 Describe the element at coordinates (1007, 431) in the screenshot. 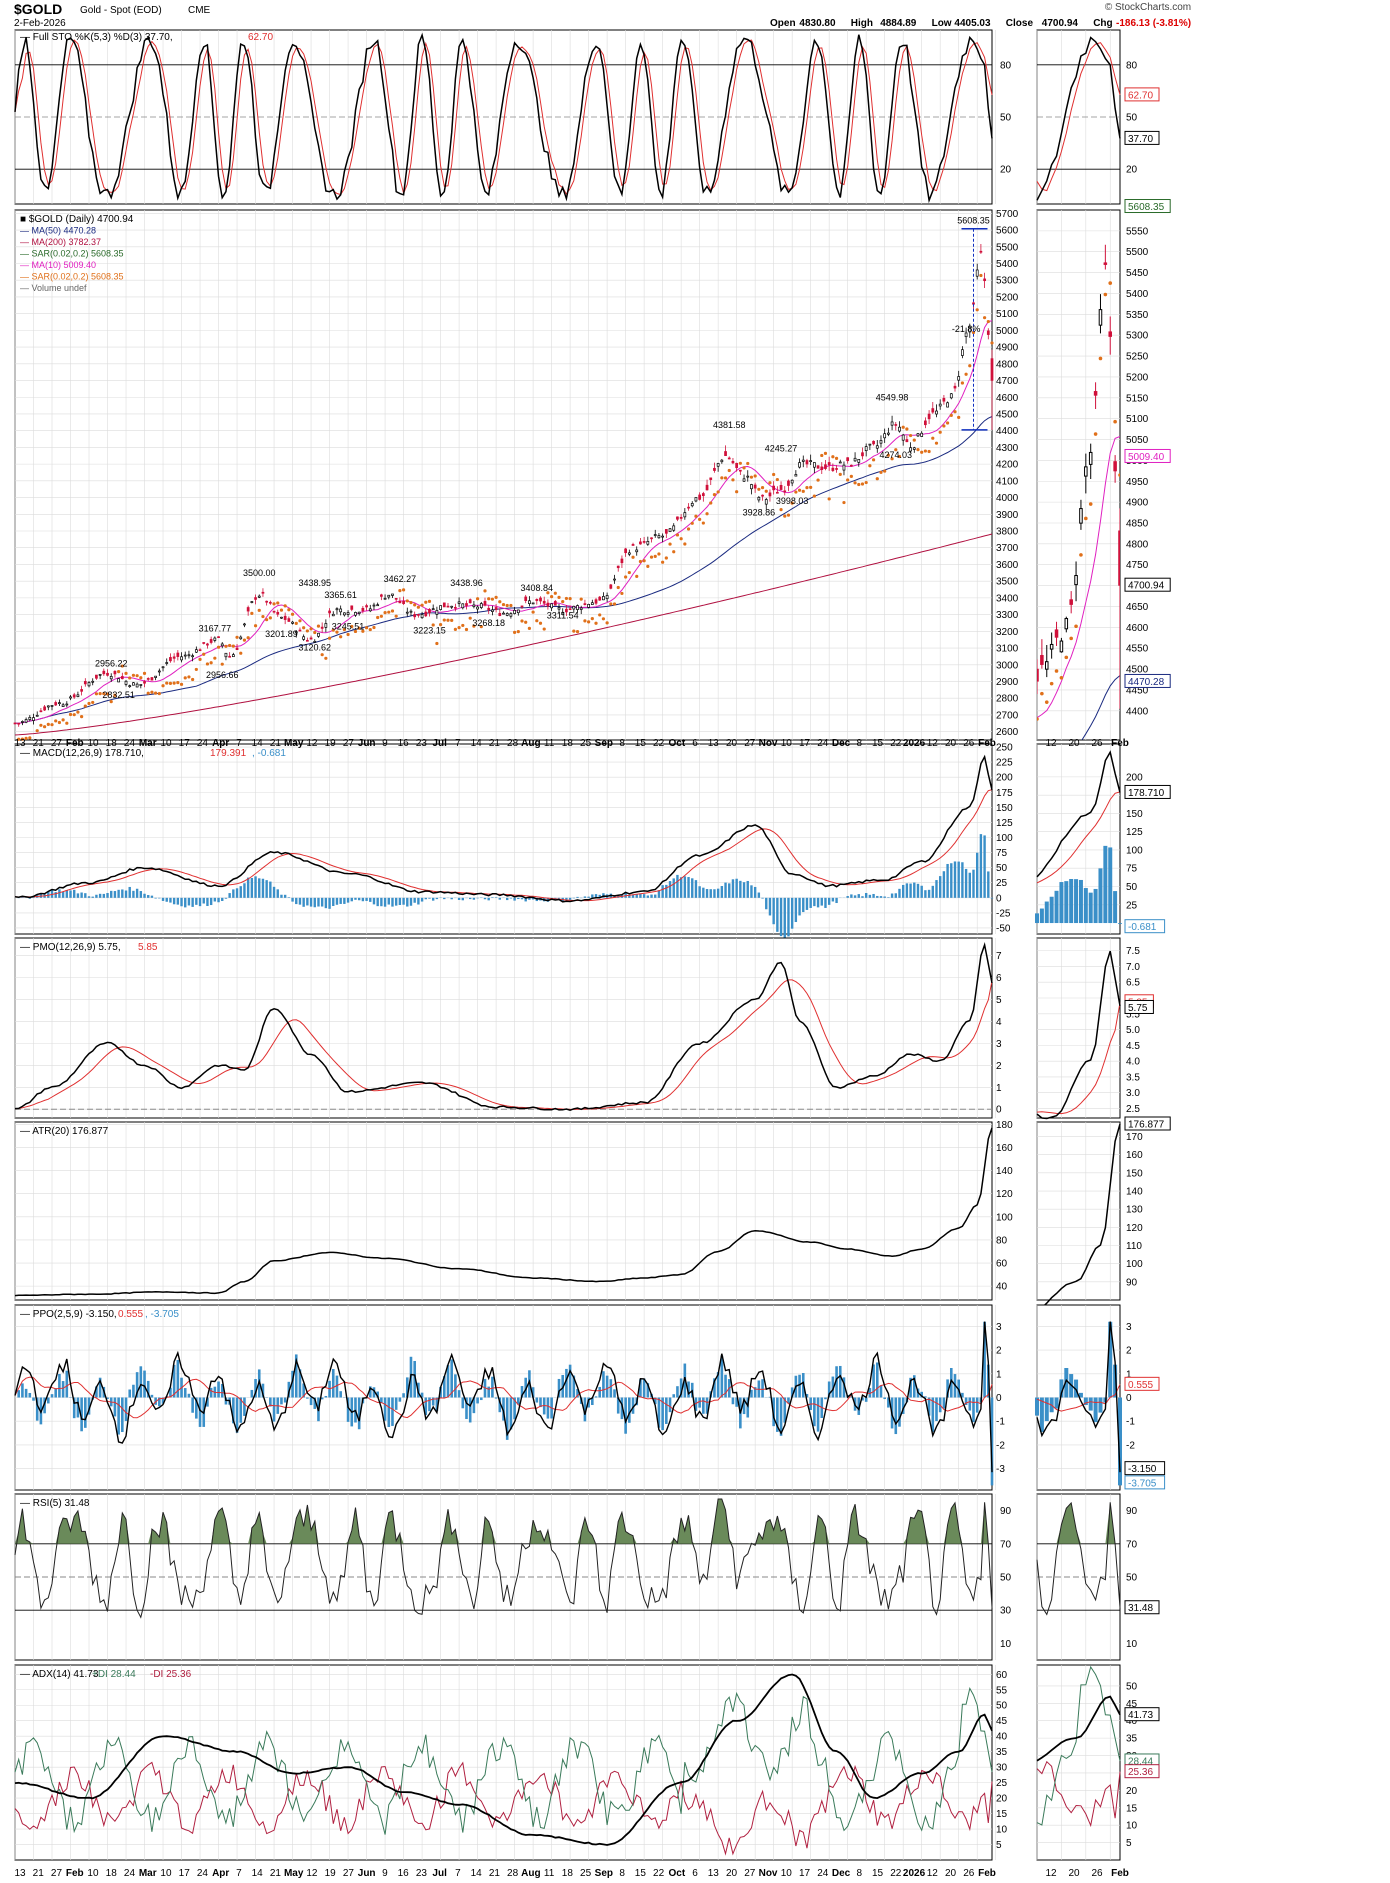

I see `price-tick: 4400` at that location.